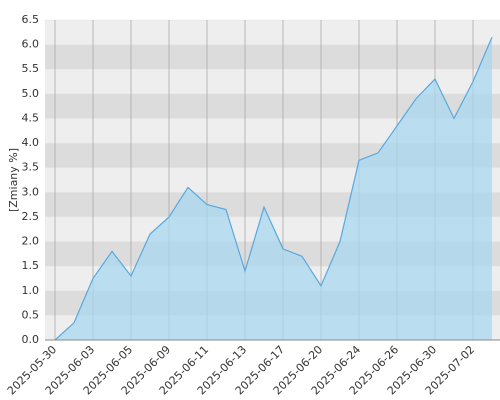 Image resolution: width=500 pixels, height=400 pixels. What do you see at coordinates (31, 191) in the screenshot?
I see `y-tick-label: 3.0` at bounding box center [31, 191].